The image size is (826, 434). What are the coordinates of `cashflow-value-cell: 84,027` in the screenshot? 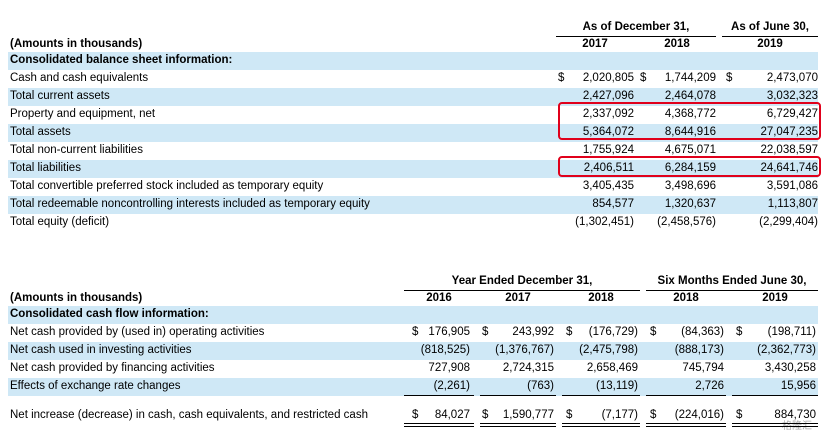 It's located at (452, 415).